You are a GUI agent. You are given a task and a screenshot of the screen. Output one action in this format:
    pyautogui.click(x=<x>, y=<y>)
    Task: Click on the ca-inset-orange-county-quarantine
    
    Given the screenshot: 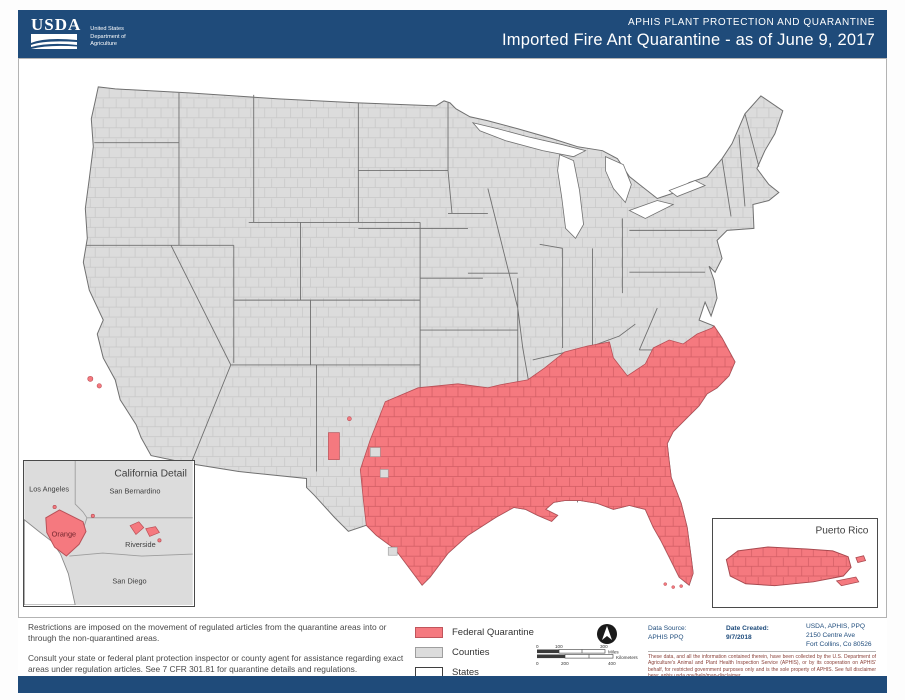 What is the action you would take?
    pyautogui.click(x=66, y=533)
    